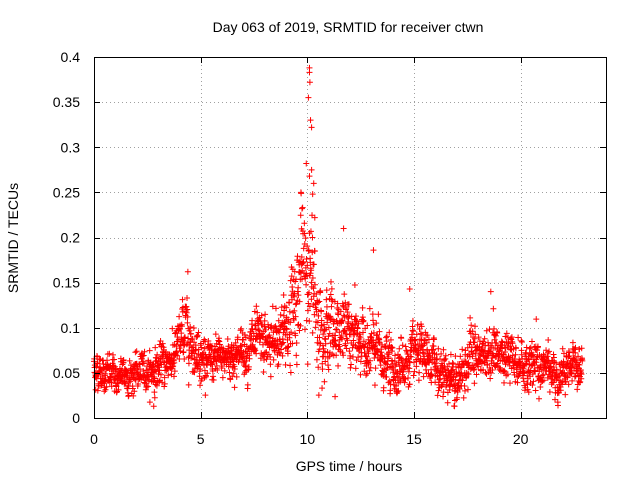 The height and width of the screenshot is (480, 640). Describe the element at coordinates (349, 466) in the screenshot. I see `x-axis-label: GPS time / hours` at that location.